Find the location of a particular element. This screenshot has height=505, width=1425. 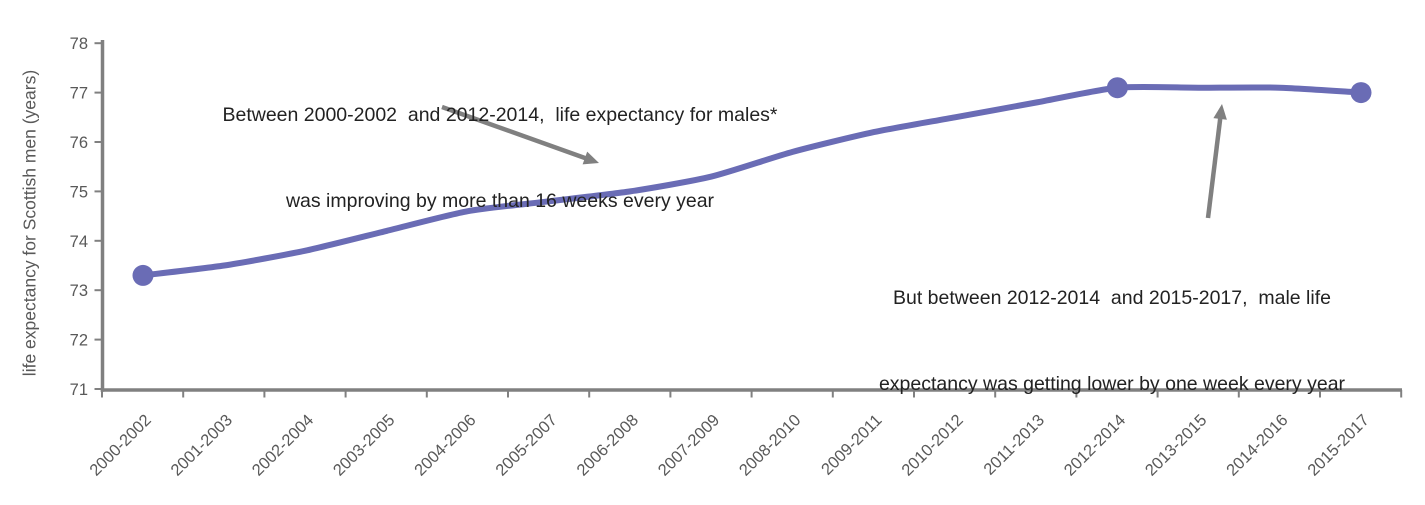

y-tick-label: 71 is located at coordinates (79, 390).